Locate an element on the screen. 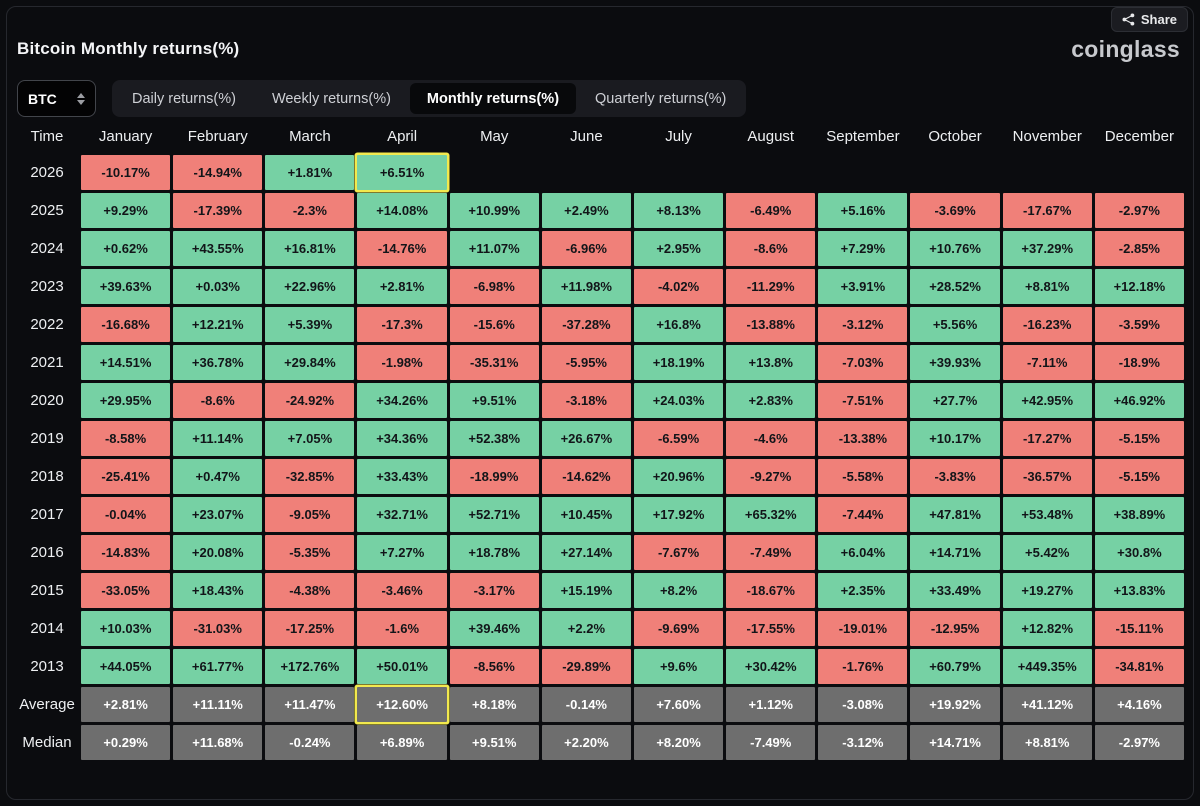 This screenshot has width=1200, height=806. return-cell-2024-june: -6.96% is located at coordinates (586, 248).